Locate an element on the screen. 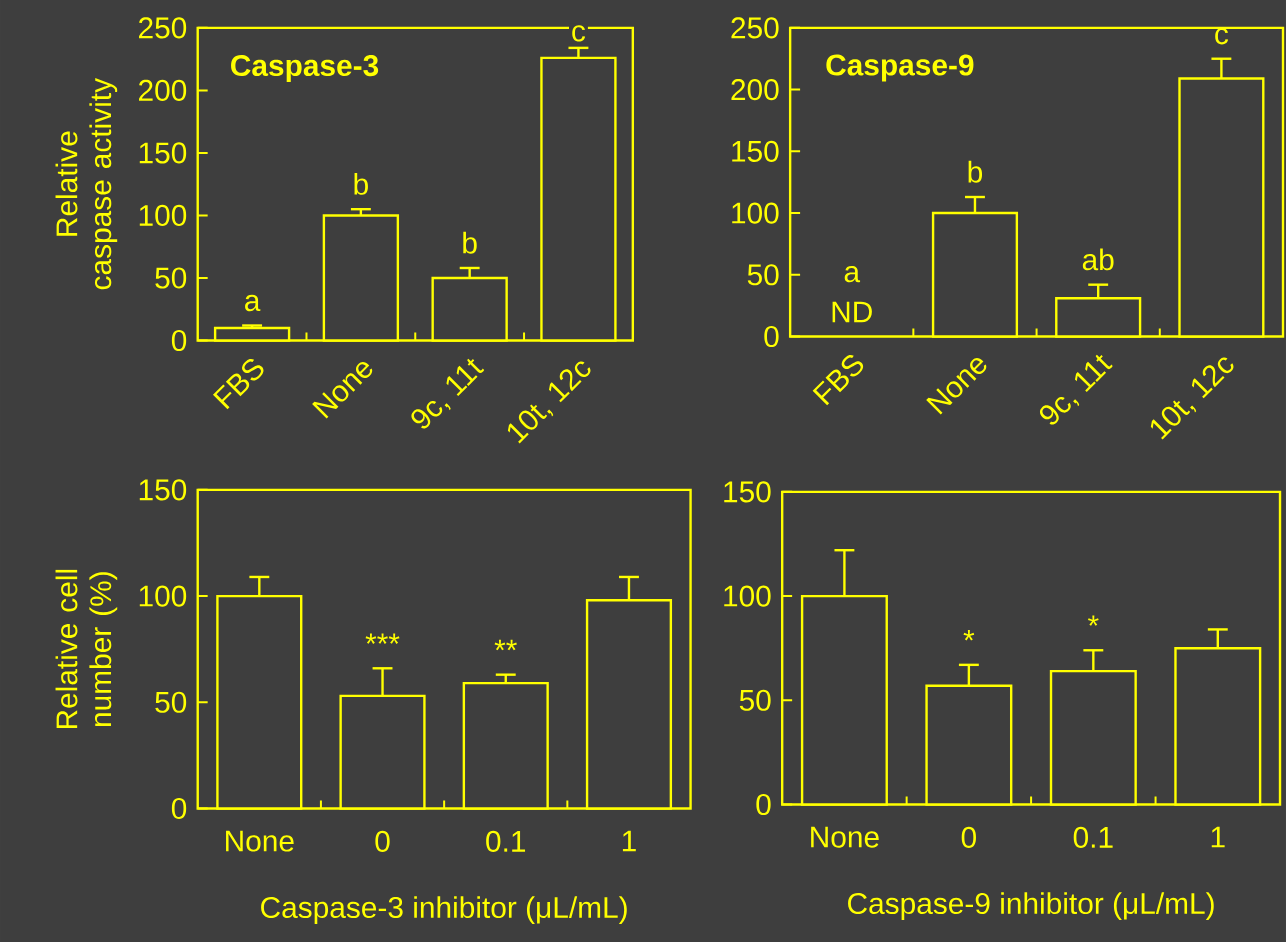 The width and height of the screenshot is (1286, 942). text: Caspase-3 is located at coordinates (305, 69).